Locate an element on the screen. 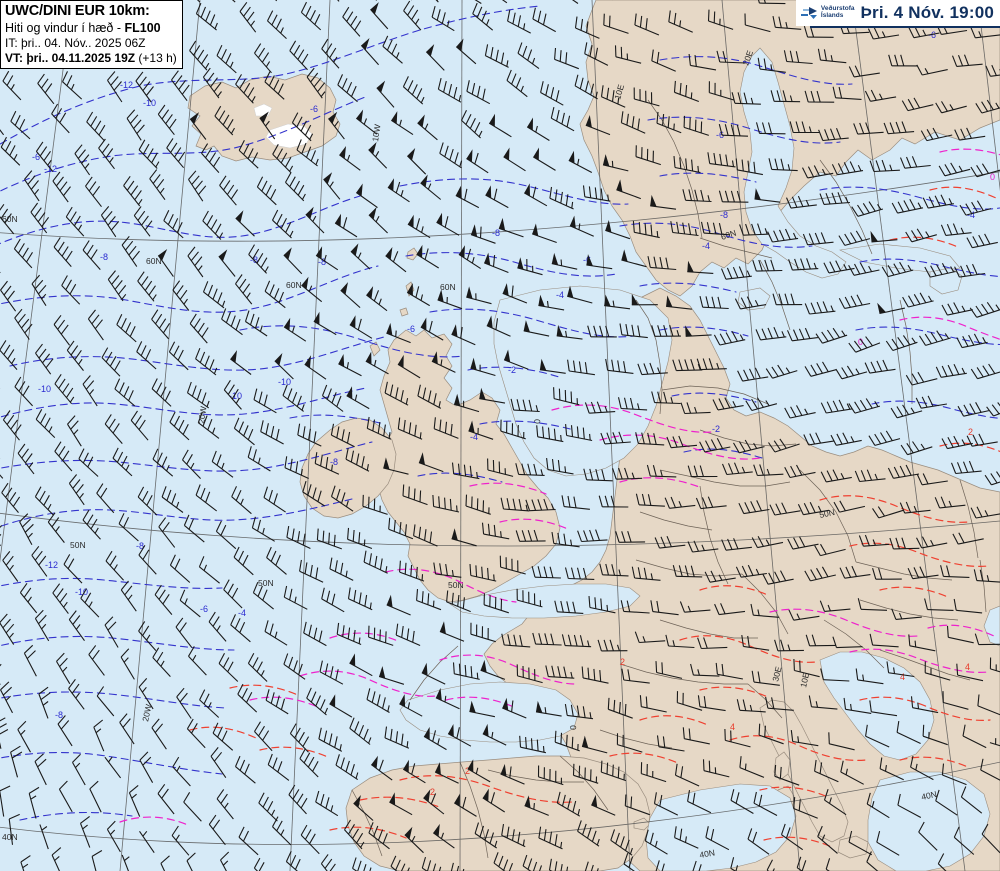 The image size is (1000, 871). land-iberia is located at coordinates (498, 813).